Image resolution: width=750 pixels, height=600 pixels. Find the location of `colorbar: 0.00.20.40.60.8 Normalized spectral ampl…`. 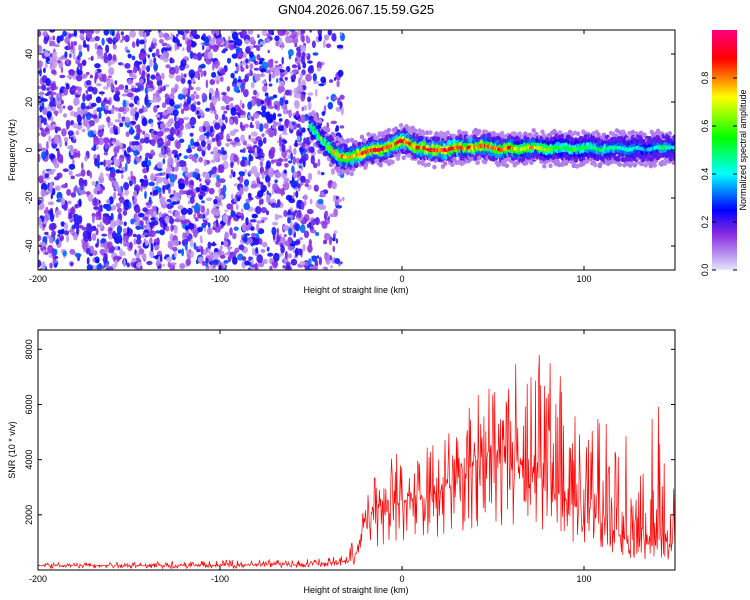

colorbar: 0.00.20.40.60.8 Normalized spectral ampl… is located at coordinates (724, 153).